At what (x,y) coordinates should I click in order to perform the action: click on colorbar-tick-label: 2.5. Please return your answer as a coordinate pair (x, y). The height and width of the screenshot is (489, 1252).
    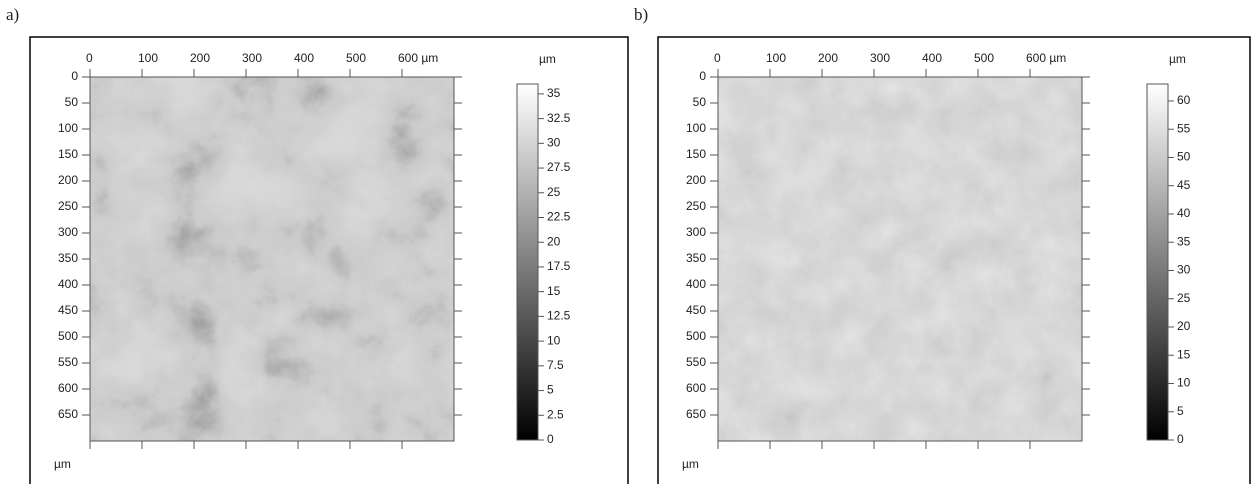
    Looking at the image, I should click on (555, 414).